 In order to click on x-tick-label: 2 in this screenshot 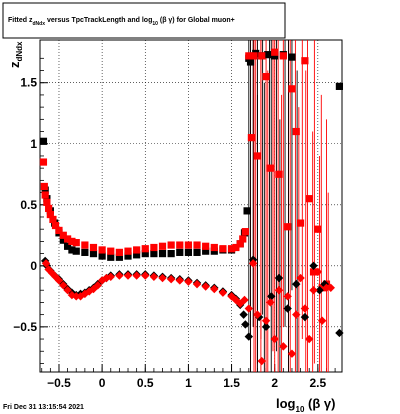, I will do `click(274, 383)`.